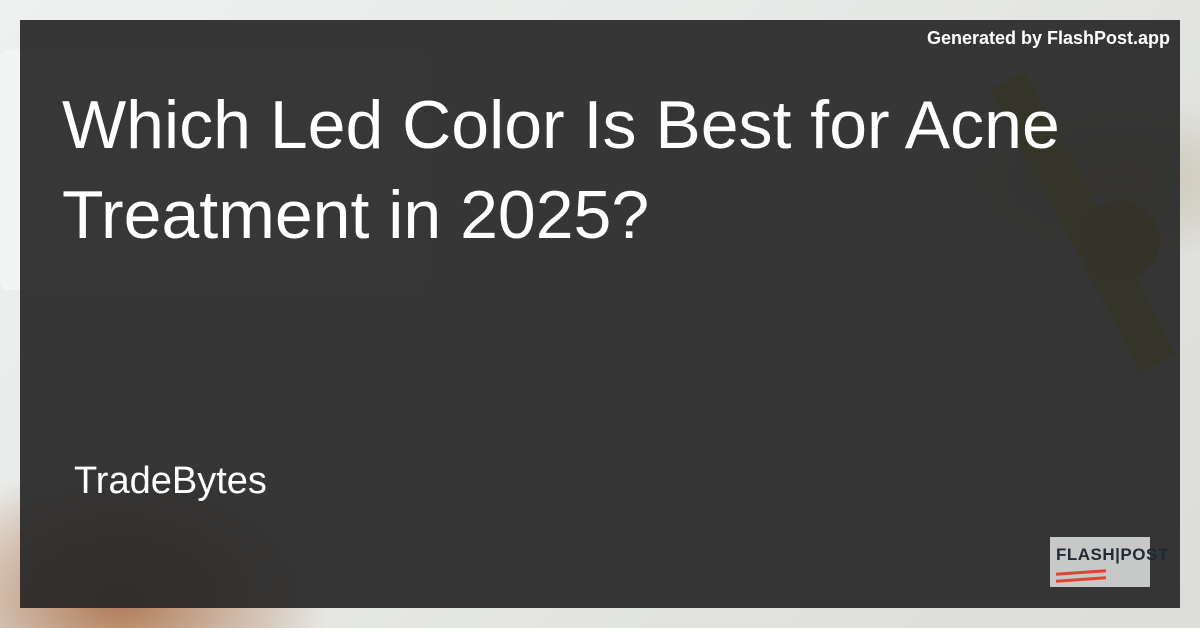 This screenshot has width=1200, height=628. I want to click on generated-by-label: Generated by FlashPost.app, so click(1048, 38).